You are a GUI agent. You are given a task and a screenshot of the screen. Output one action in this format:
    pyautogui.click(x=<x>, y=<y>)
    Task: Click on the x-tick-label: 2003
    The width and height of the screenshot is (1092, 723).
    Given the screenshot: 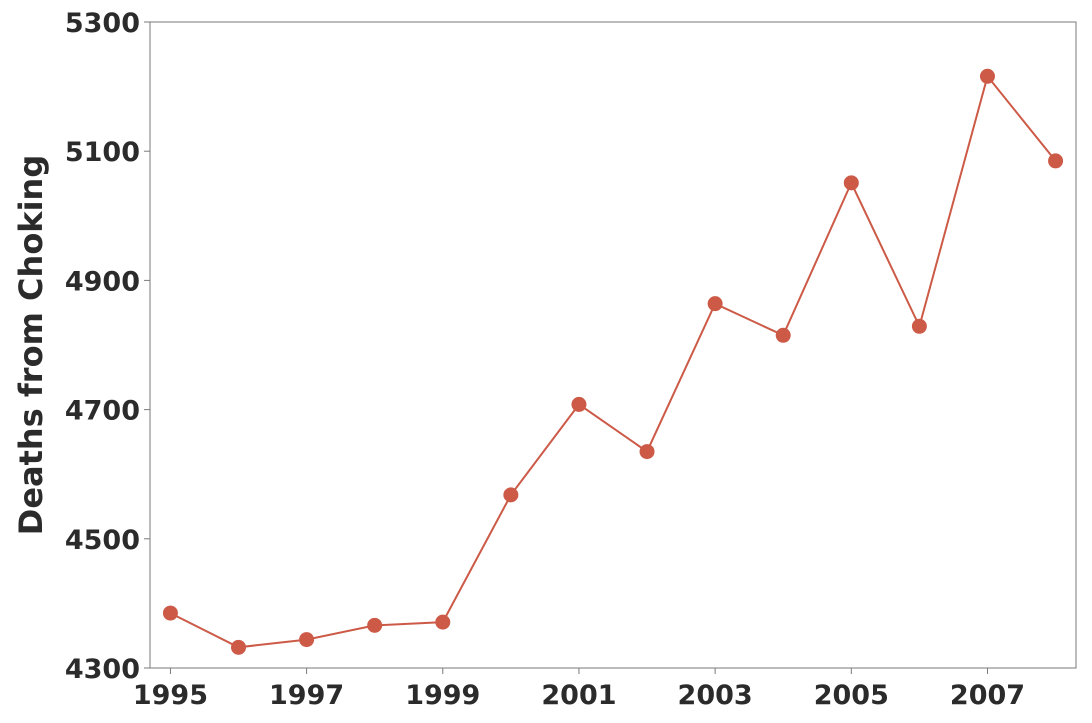 What is the action you would take?
    pyautogui.click(x=715, y=695)
    